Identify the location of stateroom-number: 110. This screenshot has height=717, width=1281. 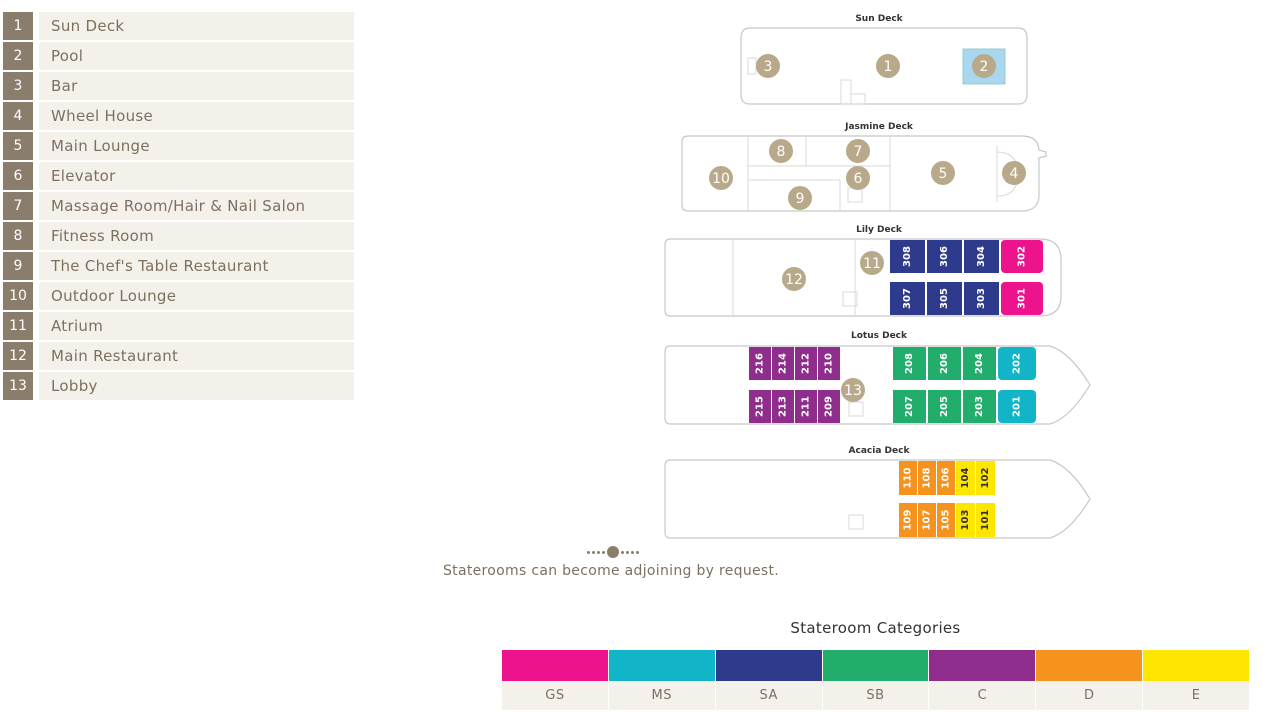
(908, 478).